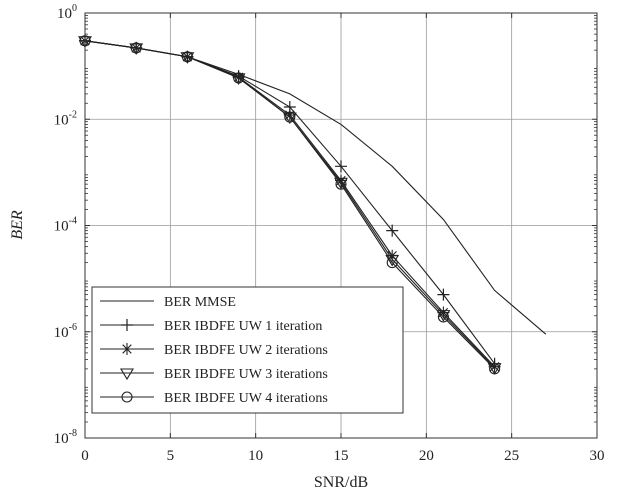 The height and width of the screenshot is (503, 622). I want to click on x-axis-title: SNR/dB, so click(341, 482).